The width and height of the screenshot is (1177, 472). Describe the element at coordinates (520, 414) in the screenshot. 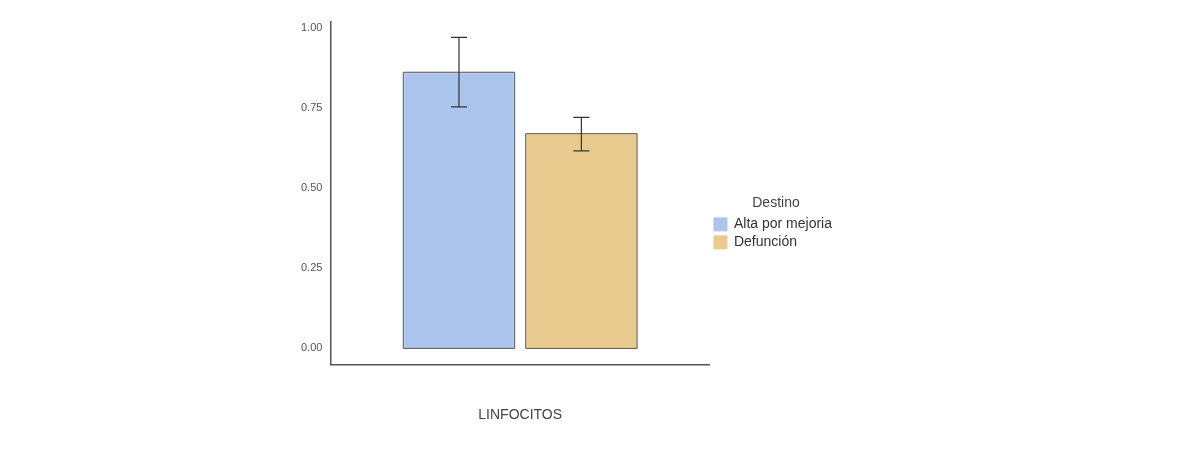

I see `x-axis-title: LINFOCITOS` at that location.